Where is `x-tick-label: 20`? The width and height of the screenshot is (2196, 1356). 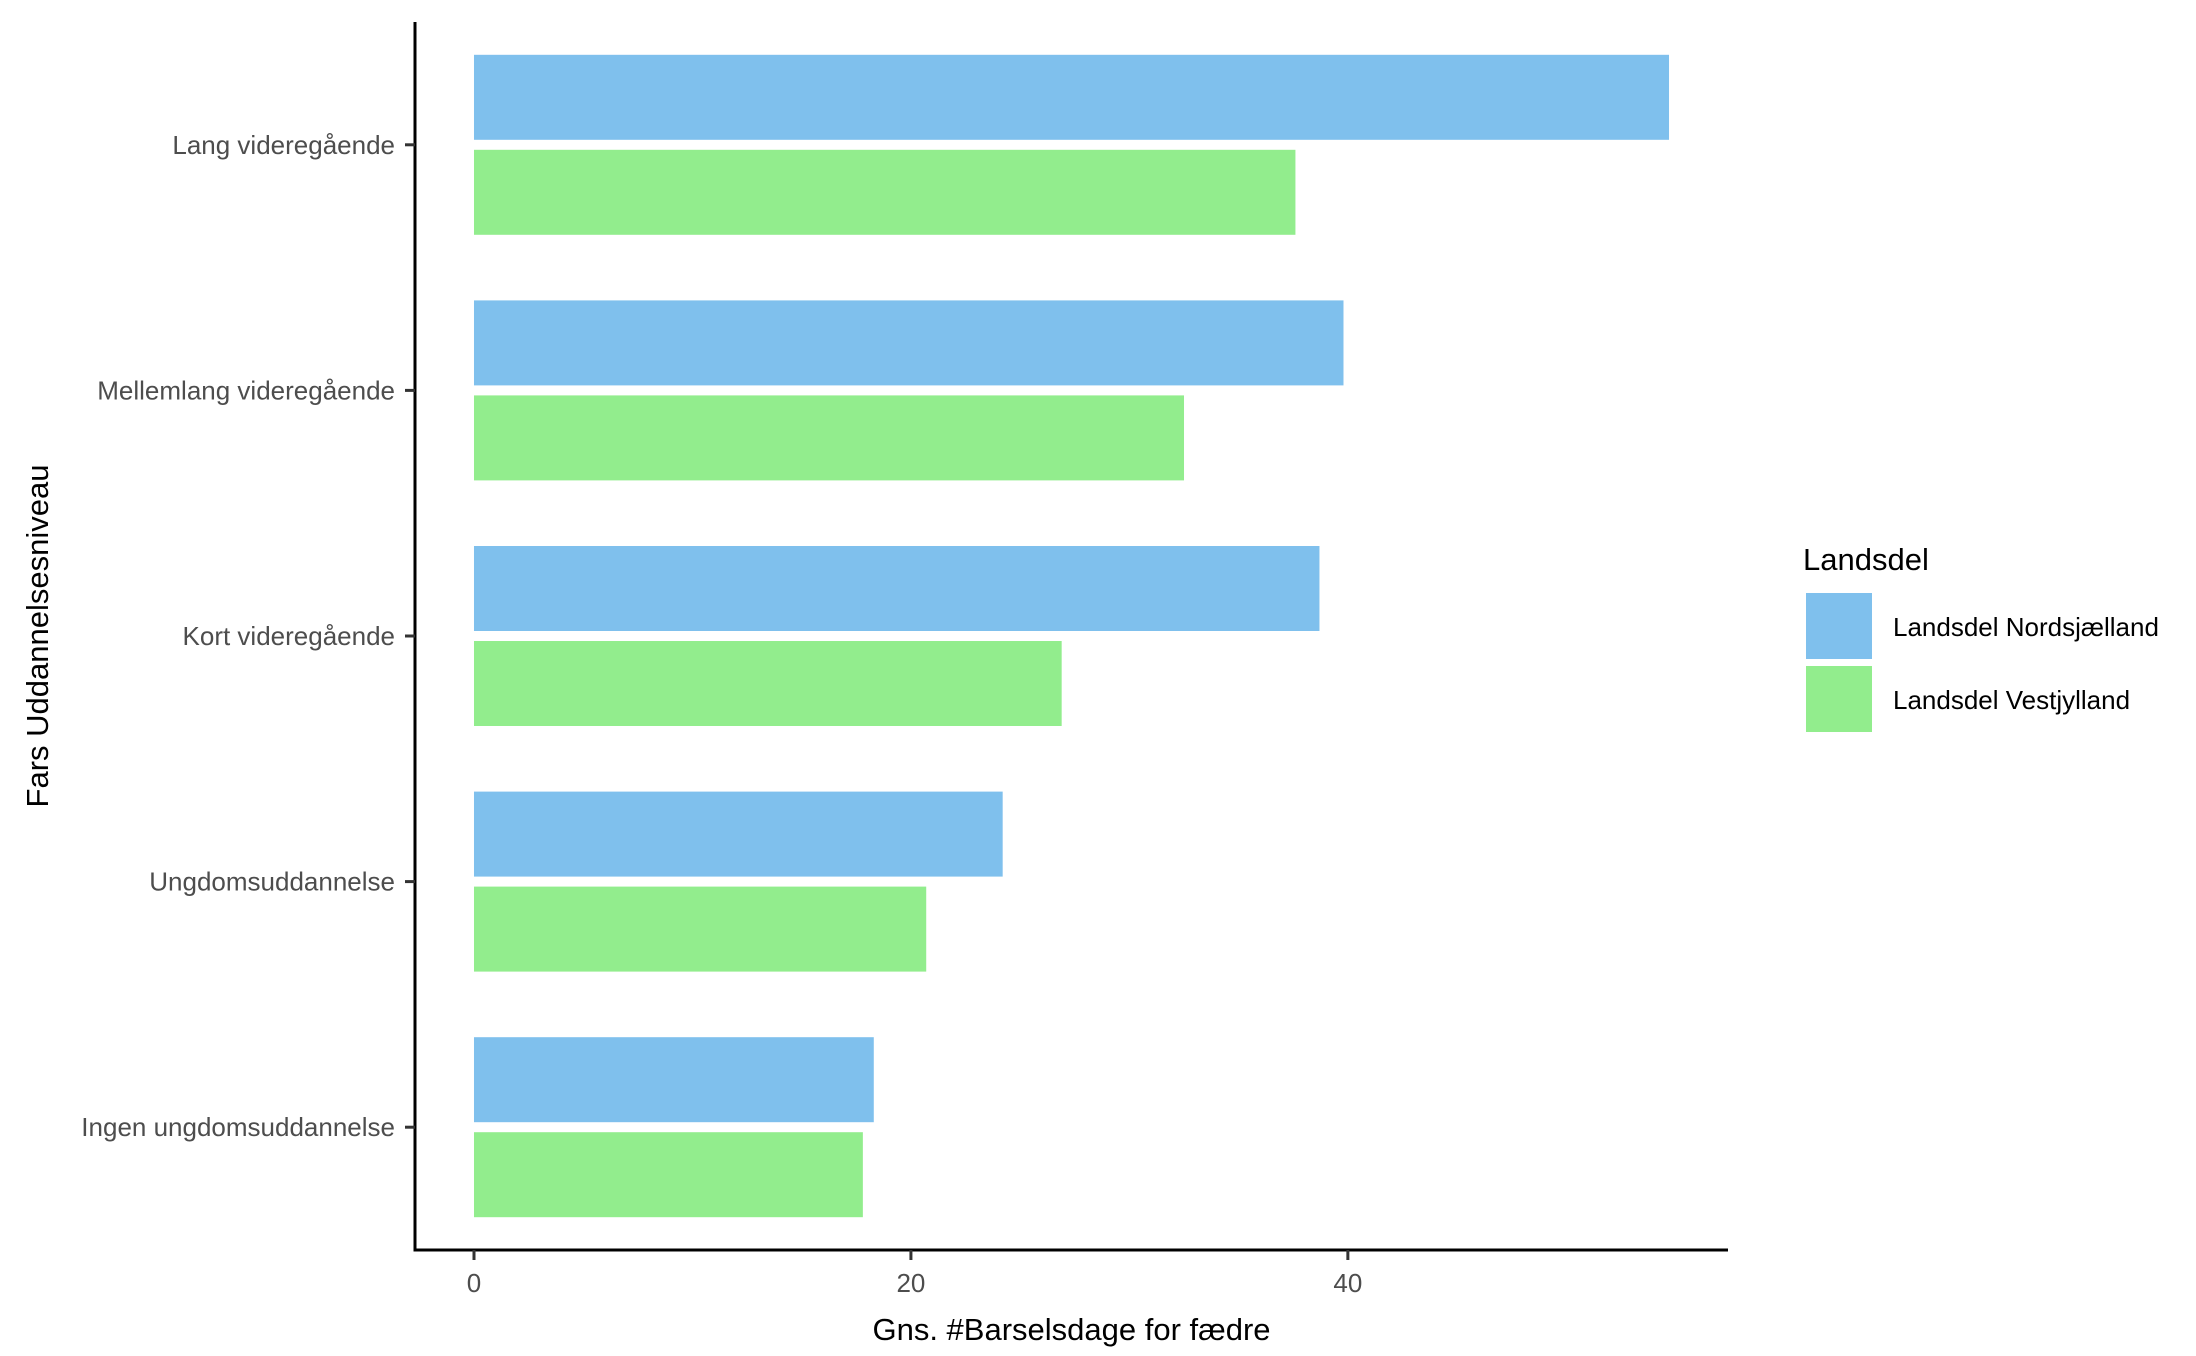
x-tick-label: 20 is located at coordinates (910, 1283).